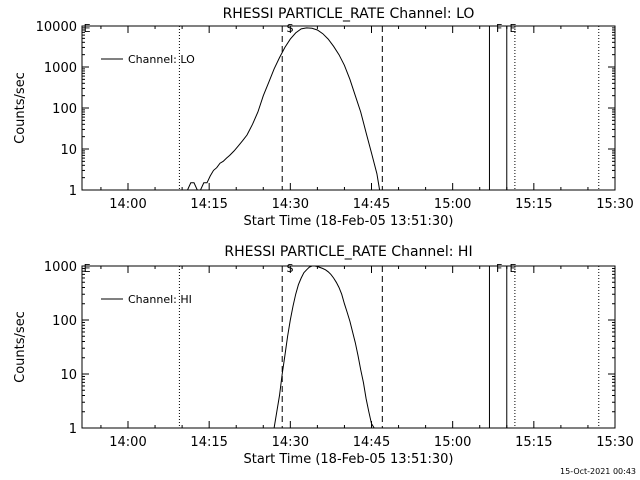  What do you see at coordinates (348, 252) in the screenshot?
I see `chart-title: RHESSI PARTICLE_RATE Channel: HI` at bounding box center [348, 252].